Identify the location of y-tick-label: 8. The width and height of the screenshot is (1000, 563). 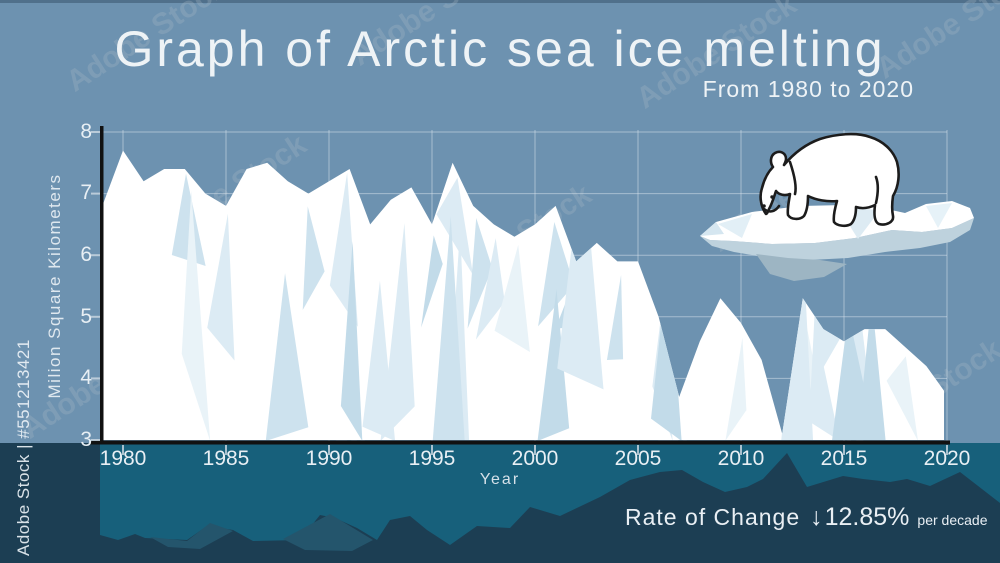
(86, 131).